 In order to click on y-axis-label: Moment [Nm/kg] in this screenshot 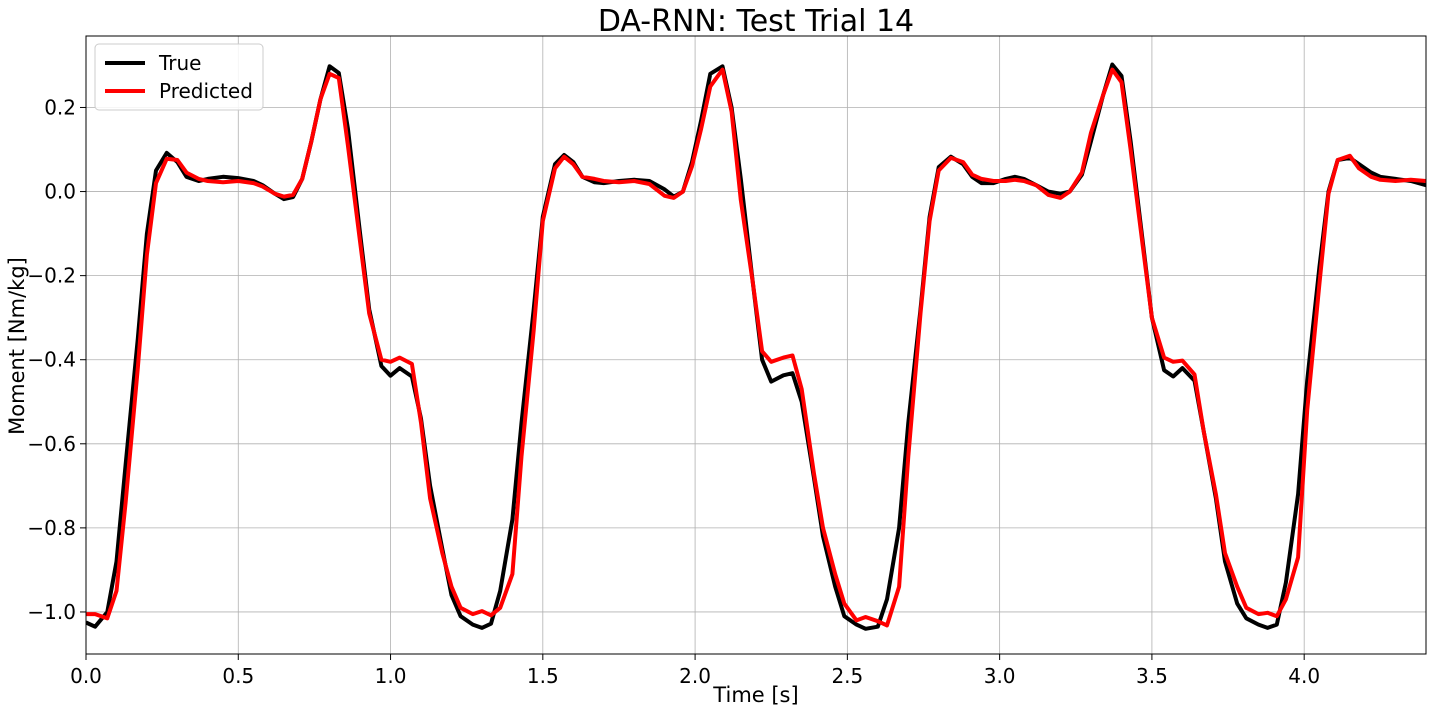, I will do `click(17, 346)`.